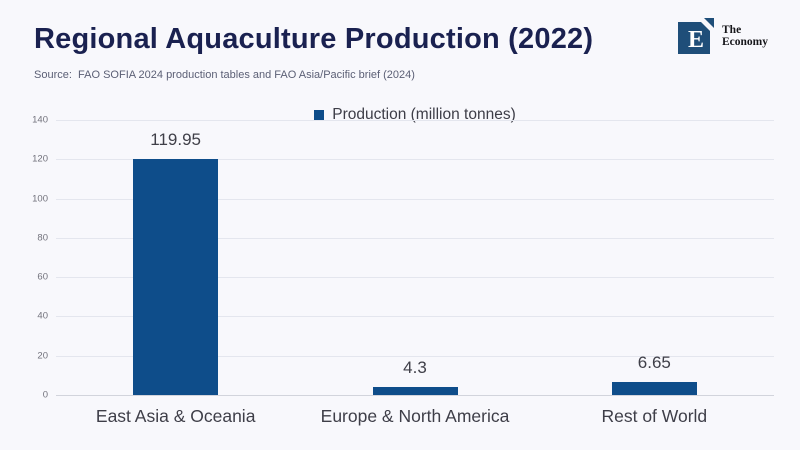 Image resolution: width=800 pixels, height=450 pixels. I want to click on logo-wordmark: The Economy, so click(745, 36).